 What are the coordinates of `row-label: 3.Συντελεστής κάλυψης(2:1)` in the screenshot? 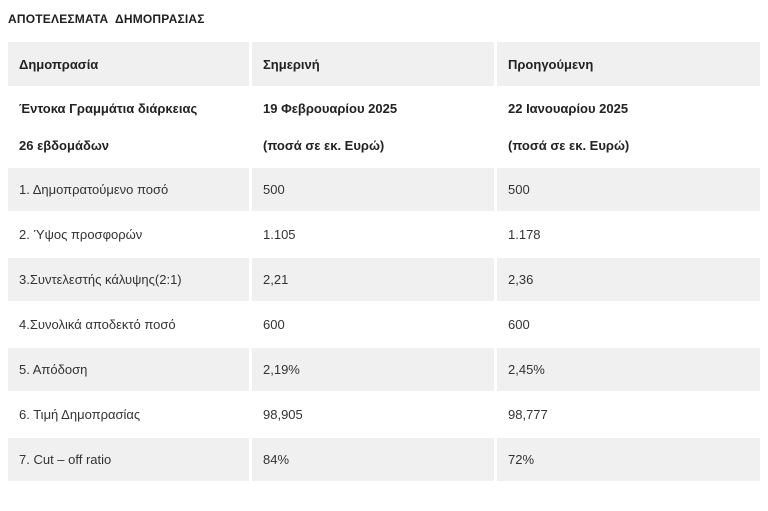 It's located at (130, 280).